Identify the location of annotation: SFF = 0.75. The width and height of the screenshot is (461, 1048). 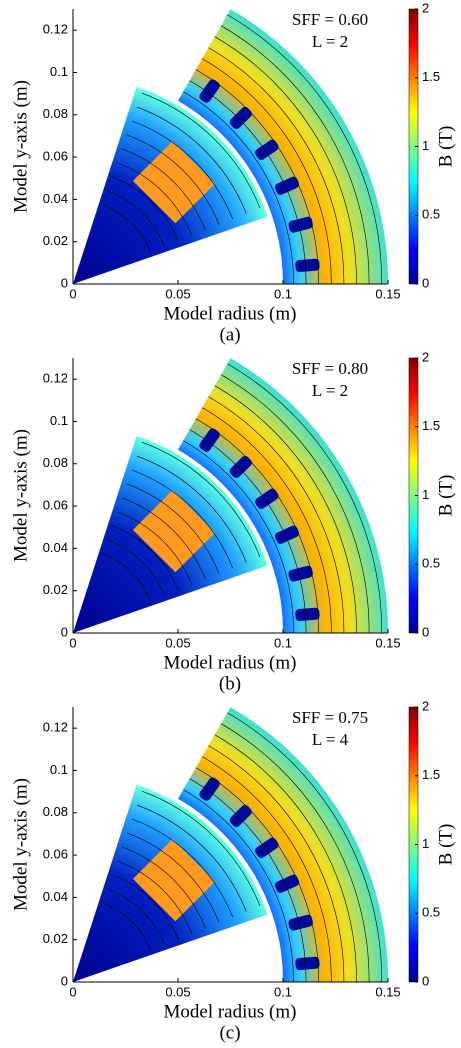
(330, 717).